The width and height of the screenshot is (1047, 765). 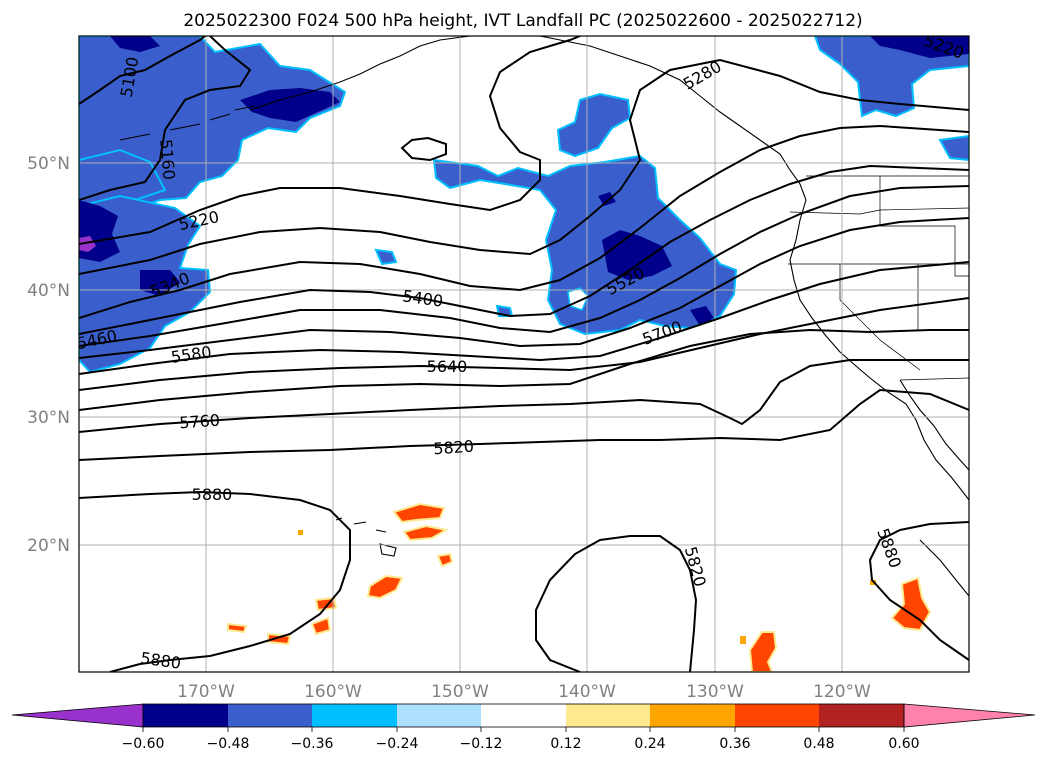 I want to click on lat-label-20: 20°N, so click(x=48, y=546).